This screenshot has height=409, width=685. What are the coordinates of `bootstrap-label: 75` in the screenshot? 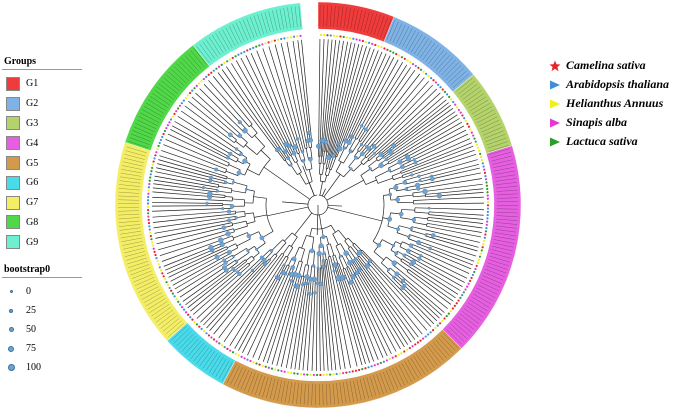 It's located at (31, 348).